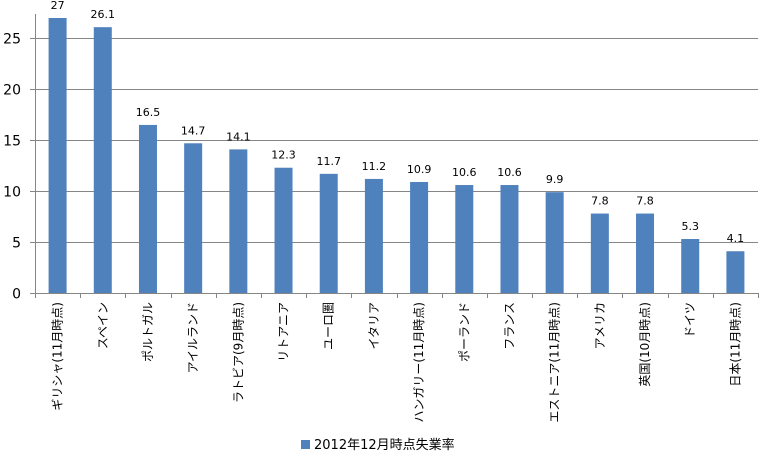 Image resolution: width=769 pixels, height=458 pixels. What do you see at coordinates (12, 142) in the screenshot?
I see `y-tick-label: 15` at bounding box center [12, 142].